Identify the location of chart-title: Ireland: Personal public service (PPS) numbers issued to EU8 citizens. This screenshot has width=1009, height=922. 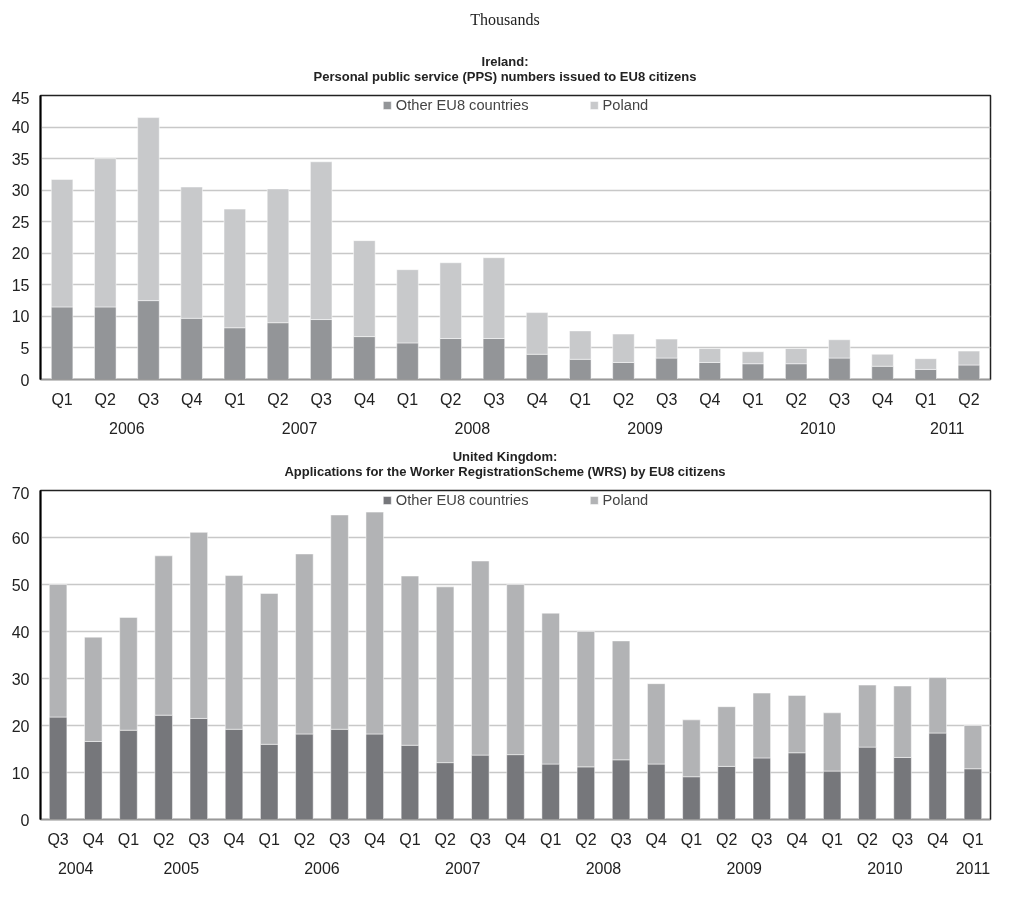
(505, 68).